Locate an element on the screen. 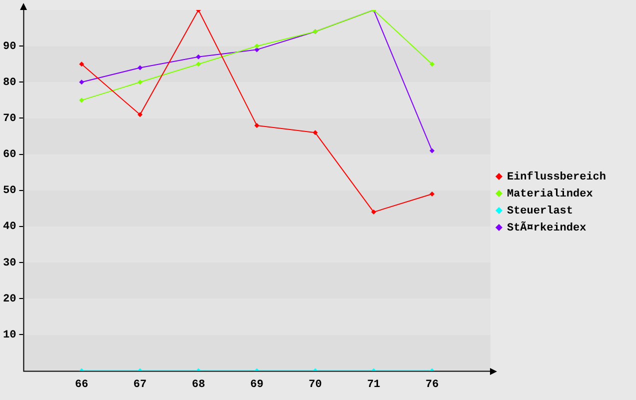 The width and height of the screenshot is (636, 400). x-tick-label: 70 is located at coordinates (315, 385).